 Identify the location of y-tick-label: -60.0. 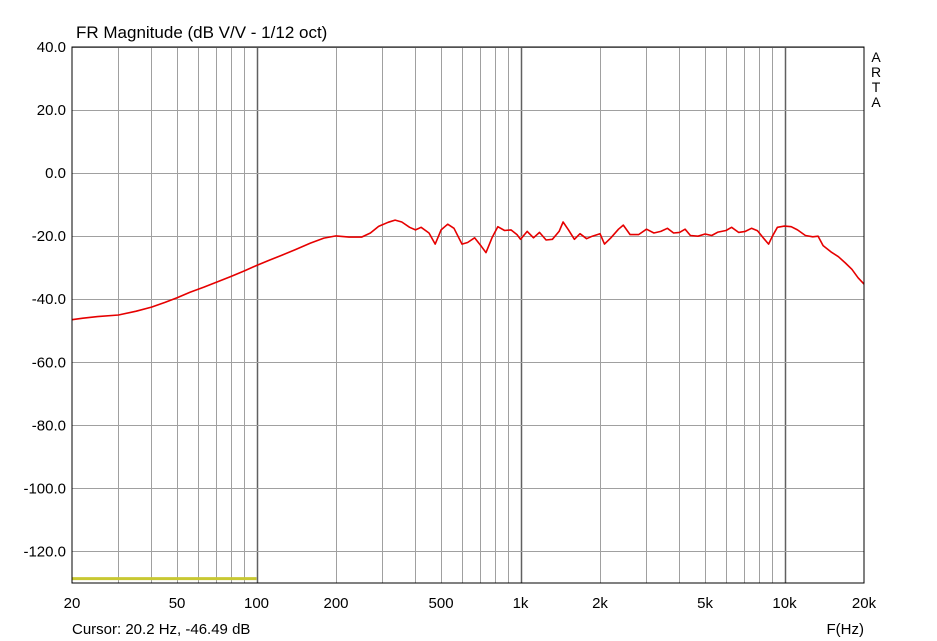
(49, 362).